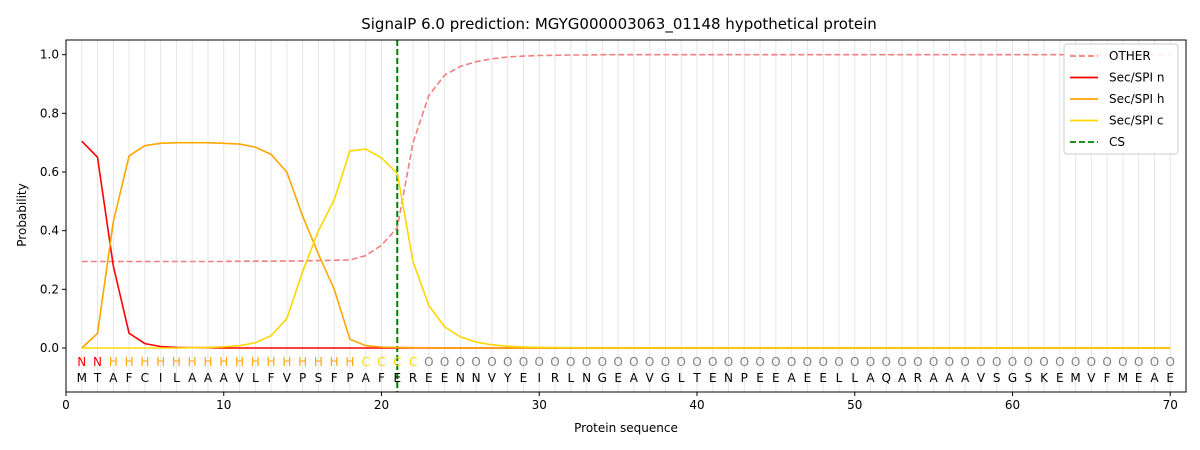  Describe the element at coordinates (539, 405) in the screenshot. I see `x-tick-label: 30` at that location.